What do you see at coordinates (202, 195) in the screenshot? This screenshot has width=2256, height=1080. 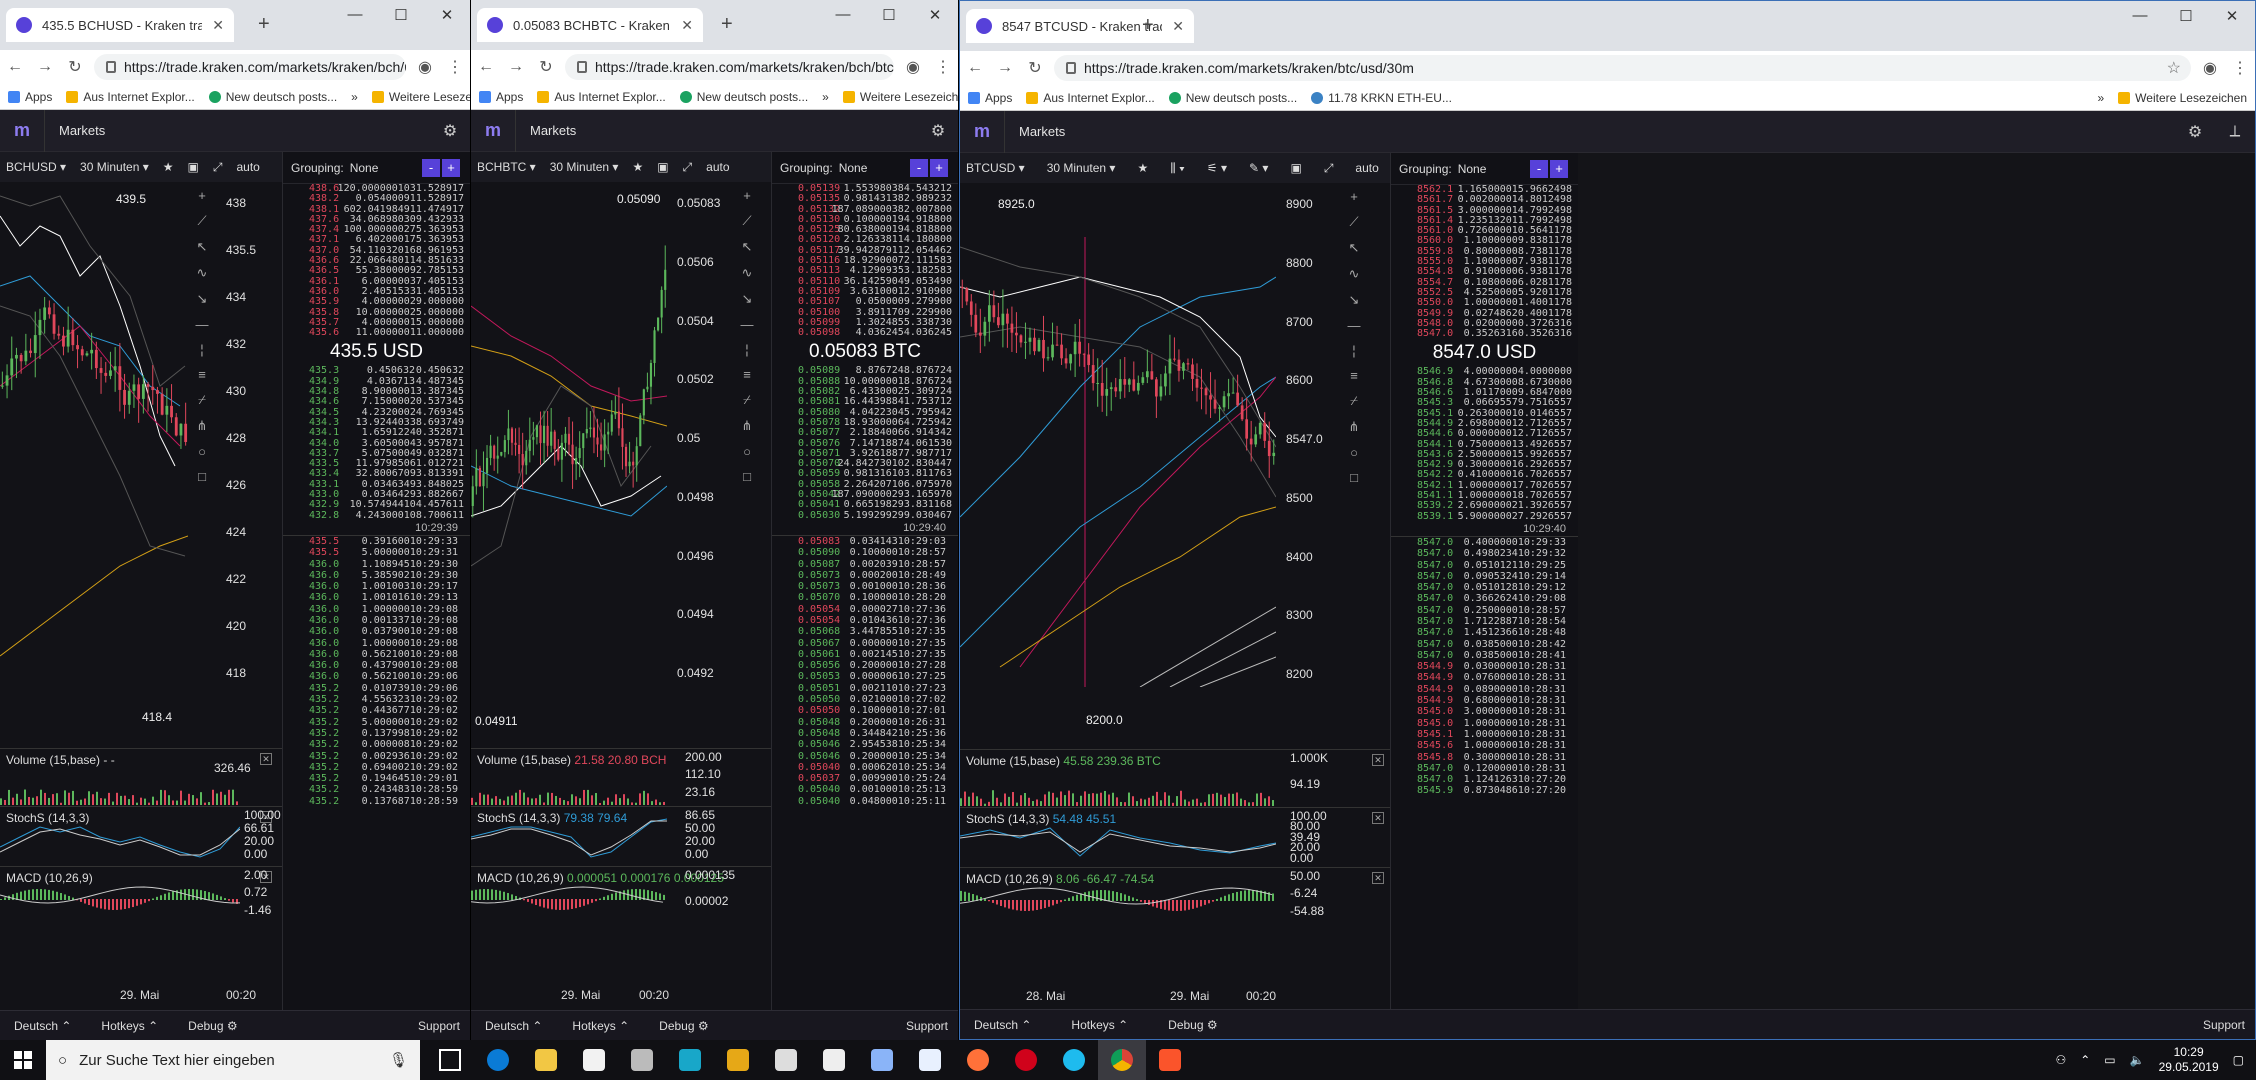 I see `crosshair-icon: +` at bounding box center [202, 195].